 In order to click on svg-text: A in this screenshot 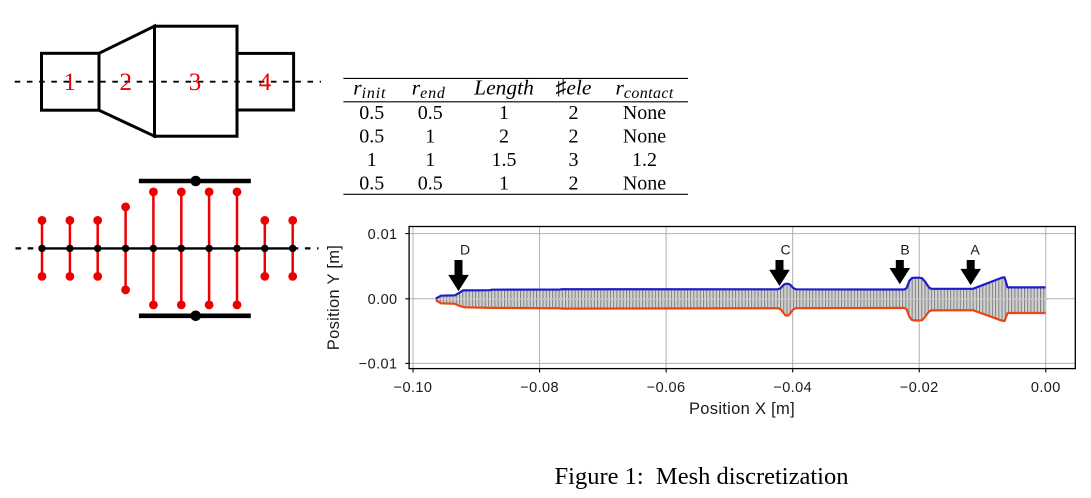, I will do `click(975, 250)`.